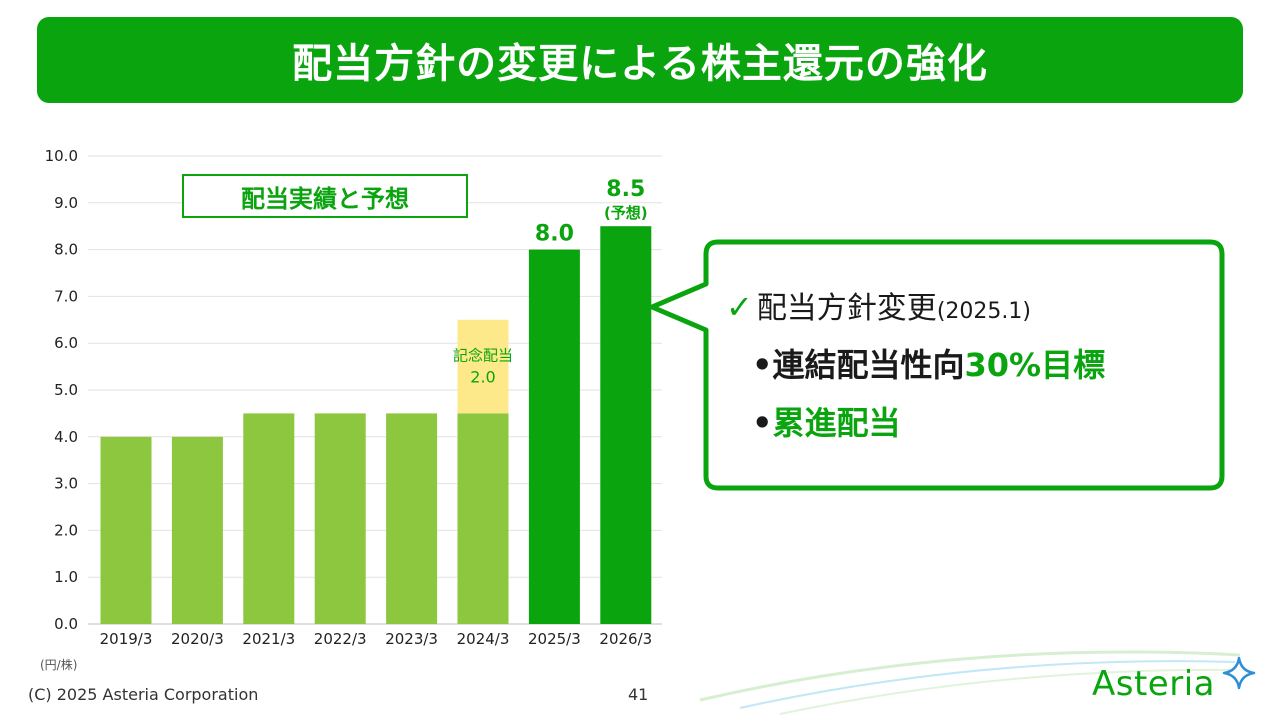  Describe the element at coordinates (483, 356) in the screenshot. I see `annotation-commemorative-label: 記念配当` at that location.